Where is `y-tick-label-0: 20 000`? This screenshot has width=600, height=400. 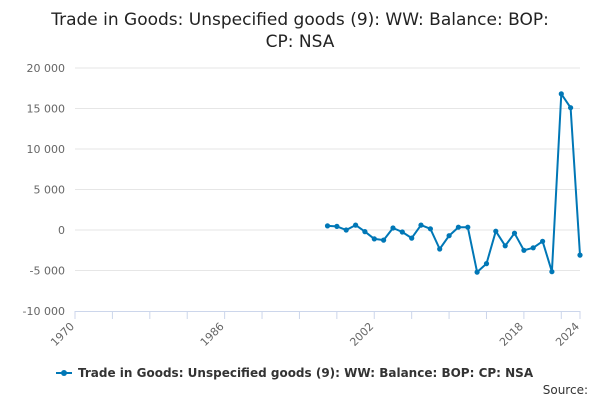
y-tick-label-0: 20 000 is located at coordinates (46, 68).